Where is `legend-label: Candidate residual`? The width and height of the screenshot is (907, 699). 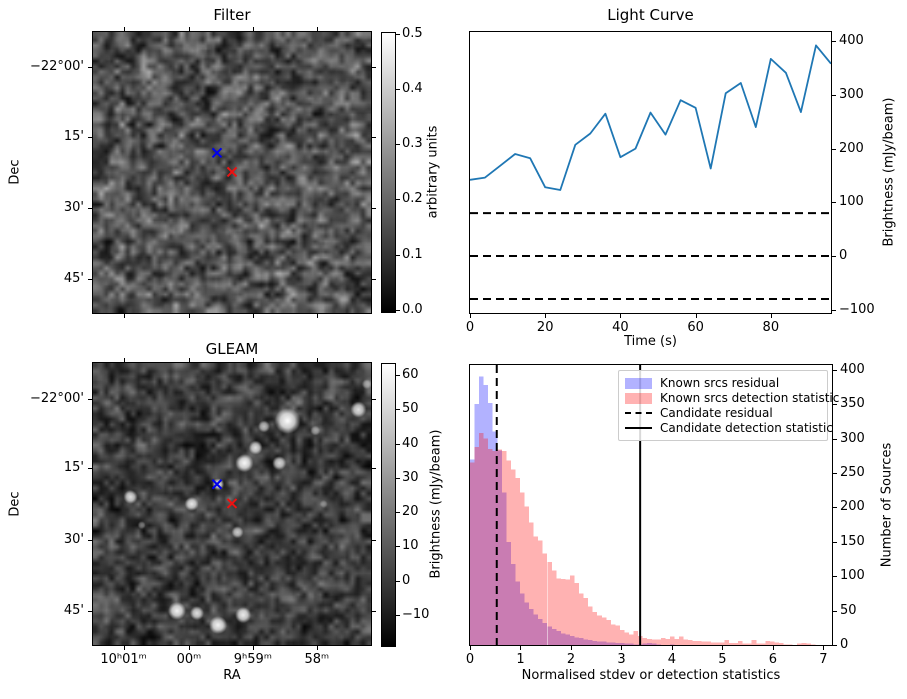
legend-label: Candidate residual is located at coordinates (716, 413).